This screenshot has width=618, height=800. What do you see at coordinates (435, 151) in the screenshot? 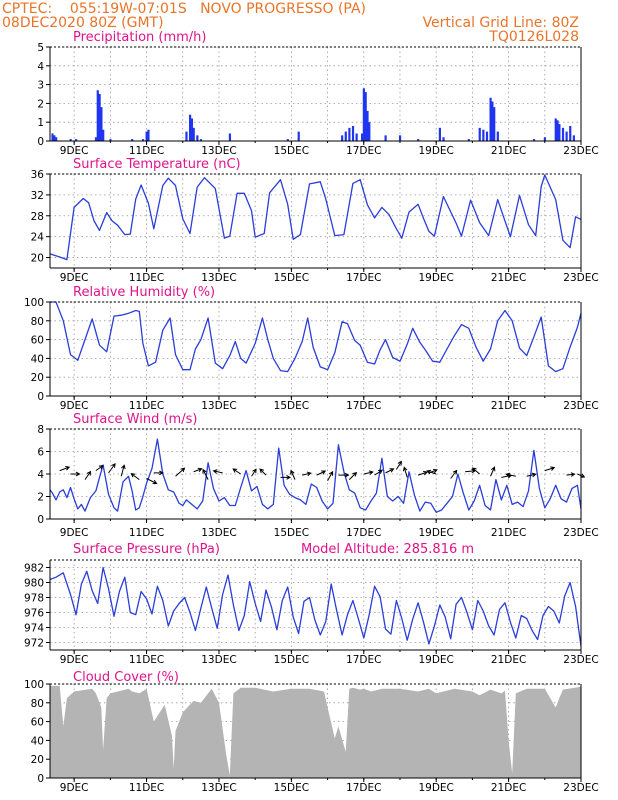
I see `precipitation-xtick-label: 19DEC` at bounding box center [435, 151].